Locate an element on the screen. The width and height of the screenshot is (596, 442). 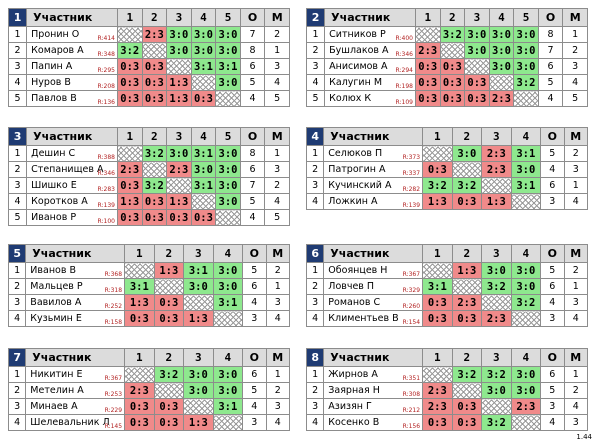
table-row: 4 Косенко В R:156 0:3 0:3 3:2 4 3 is located at coordinates (447, 422).